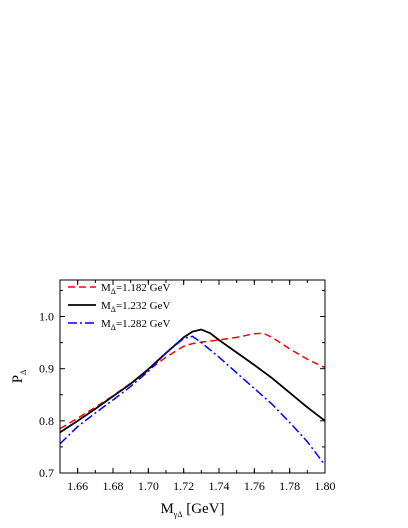 The height and width of the screenshot is (528, 408). Describe the element at coordinates (183, 486) in the screenshot. I see `x-tick-label: 1.72` at that location.